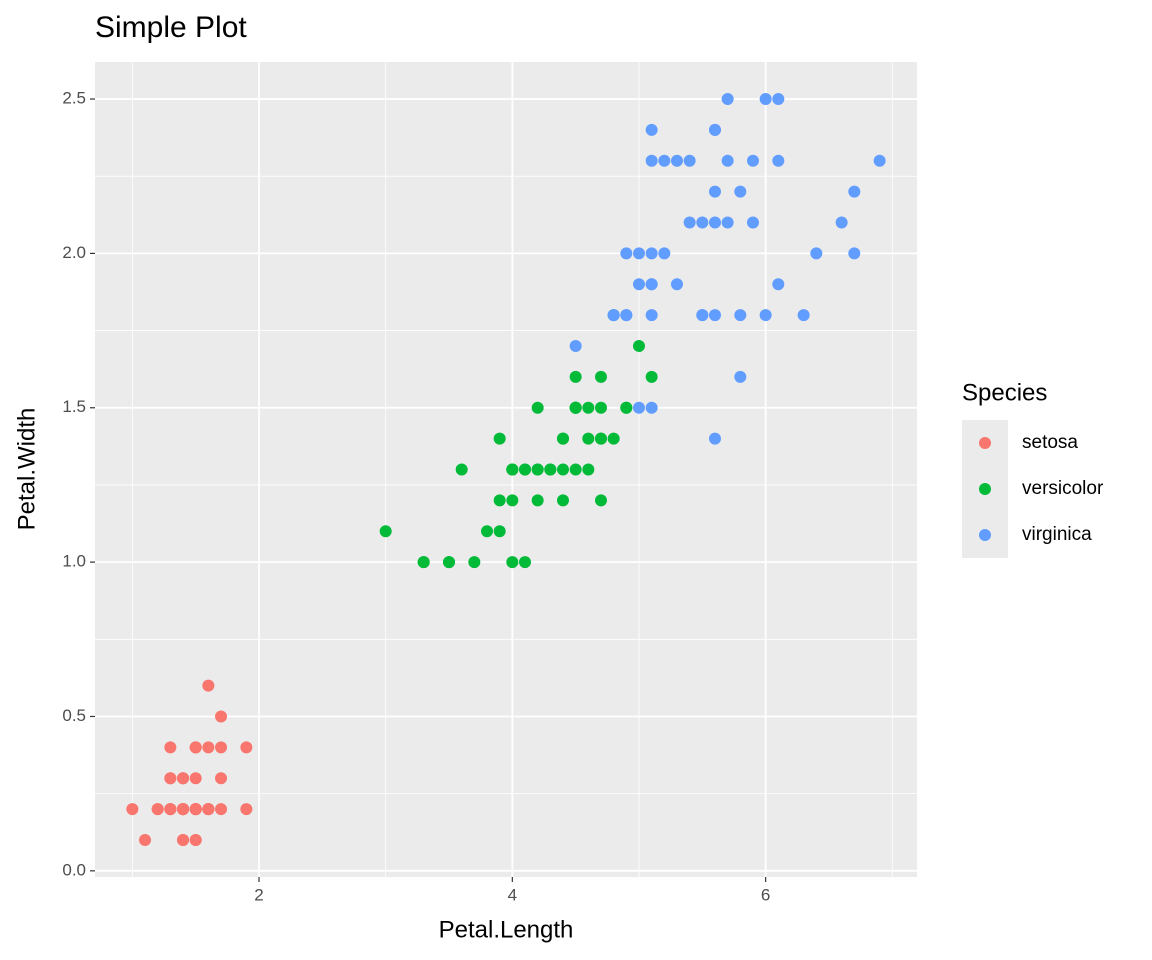  What do you see at coordinates (74, 715) in the screenshot?
I see `y-tick-label: 0.5` at bounding box center [74, 715].